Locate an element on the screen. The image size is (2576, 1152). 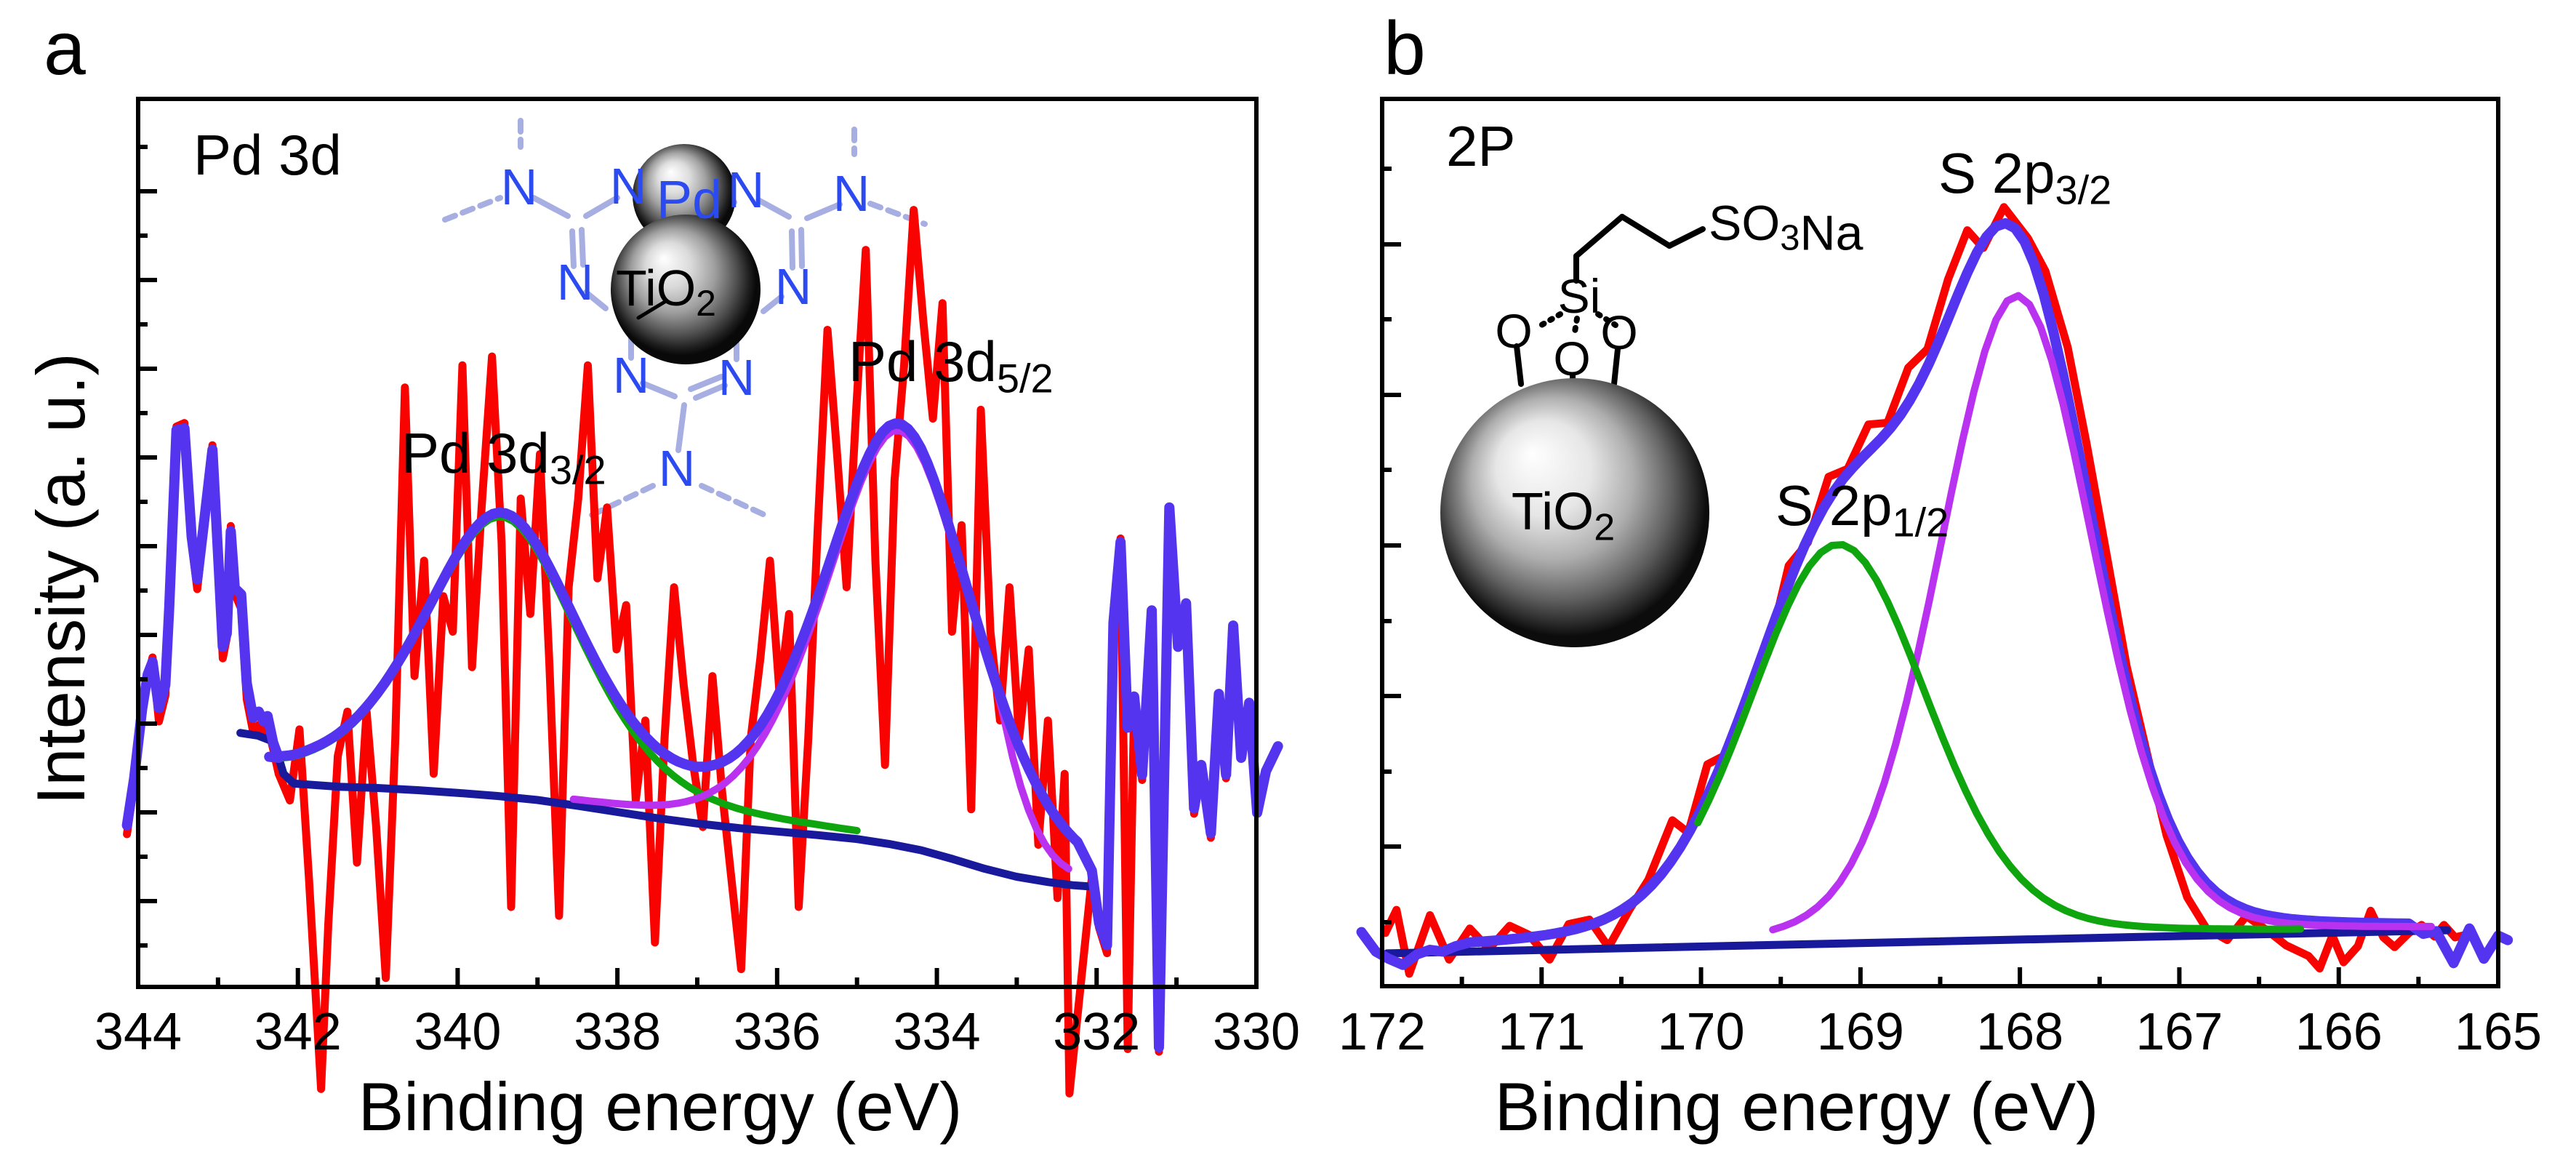
x-tick-label: 330 is located at coordinates (1256, 1032).